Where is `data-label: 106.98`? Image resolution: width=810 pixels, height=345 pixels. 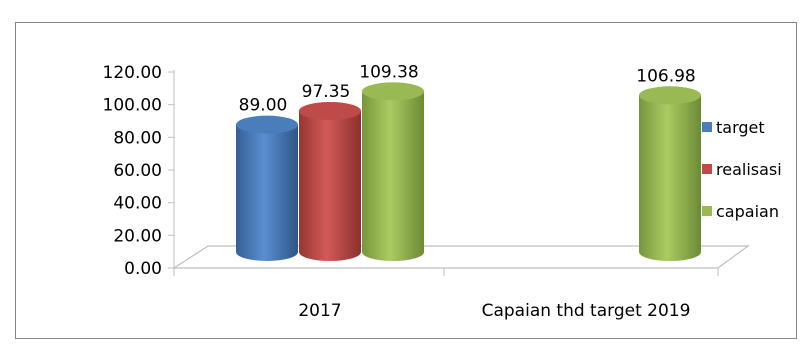 data-label: 106.98 is located at coordinates (665, 76).